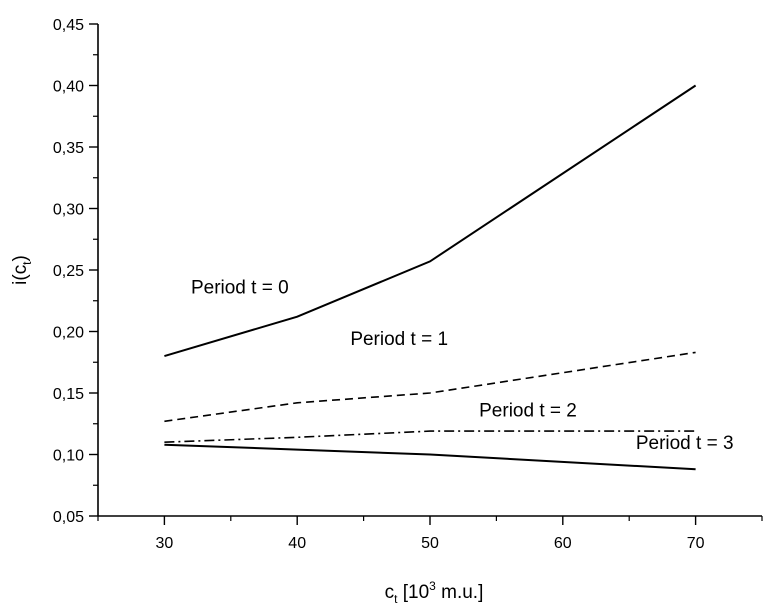  What do you see at coordinates (528, 410) in the screenshot?
I see `series-label-t2: Period t = 2` at bounding box center [528, 410].